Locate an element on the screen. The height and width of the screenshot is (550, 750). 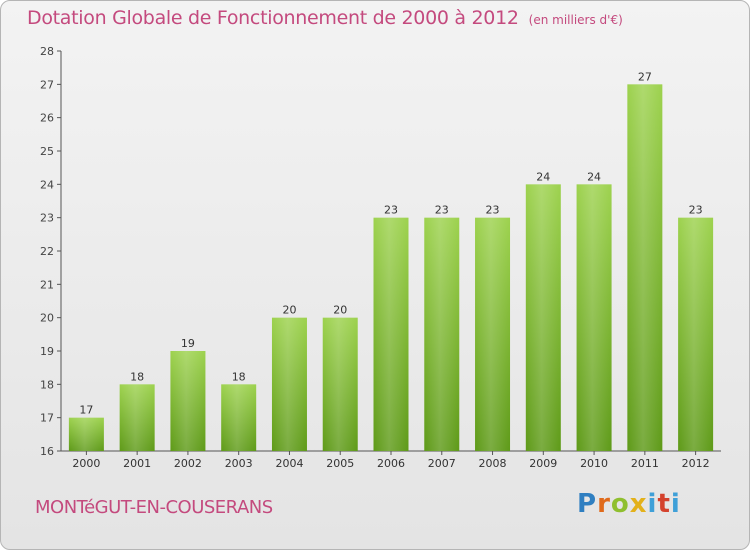
x-tick-label-2008: 2008 is located at coordinates (493, 463).